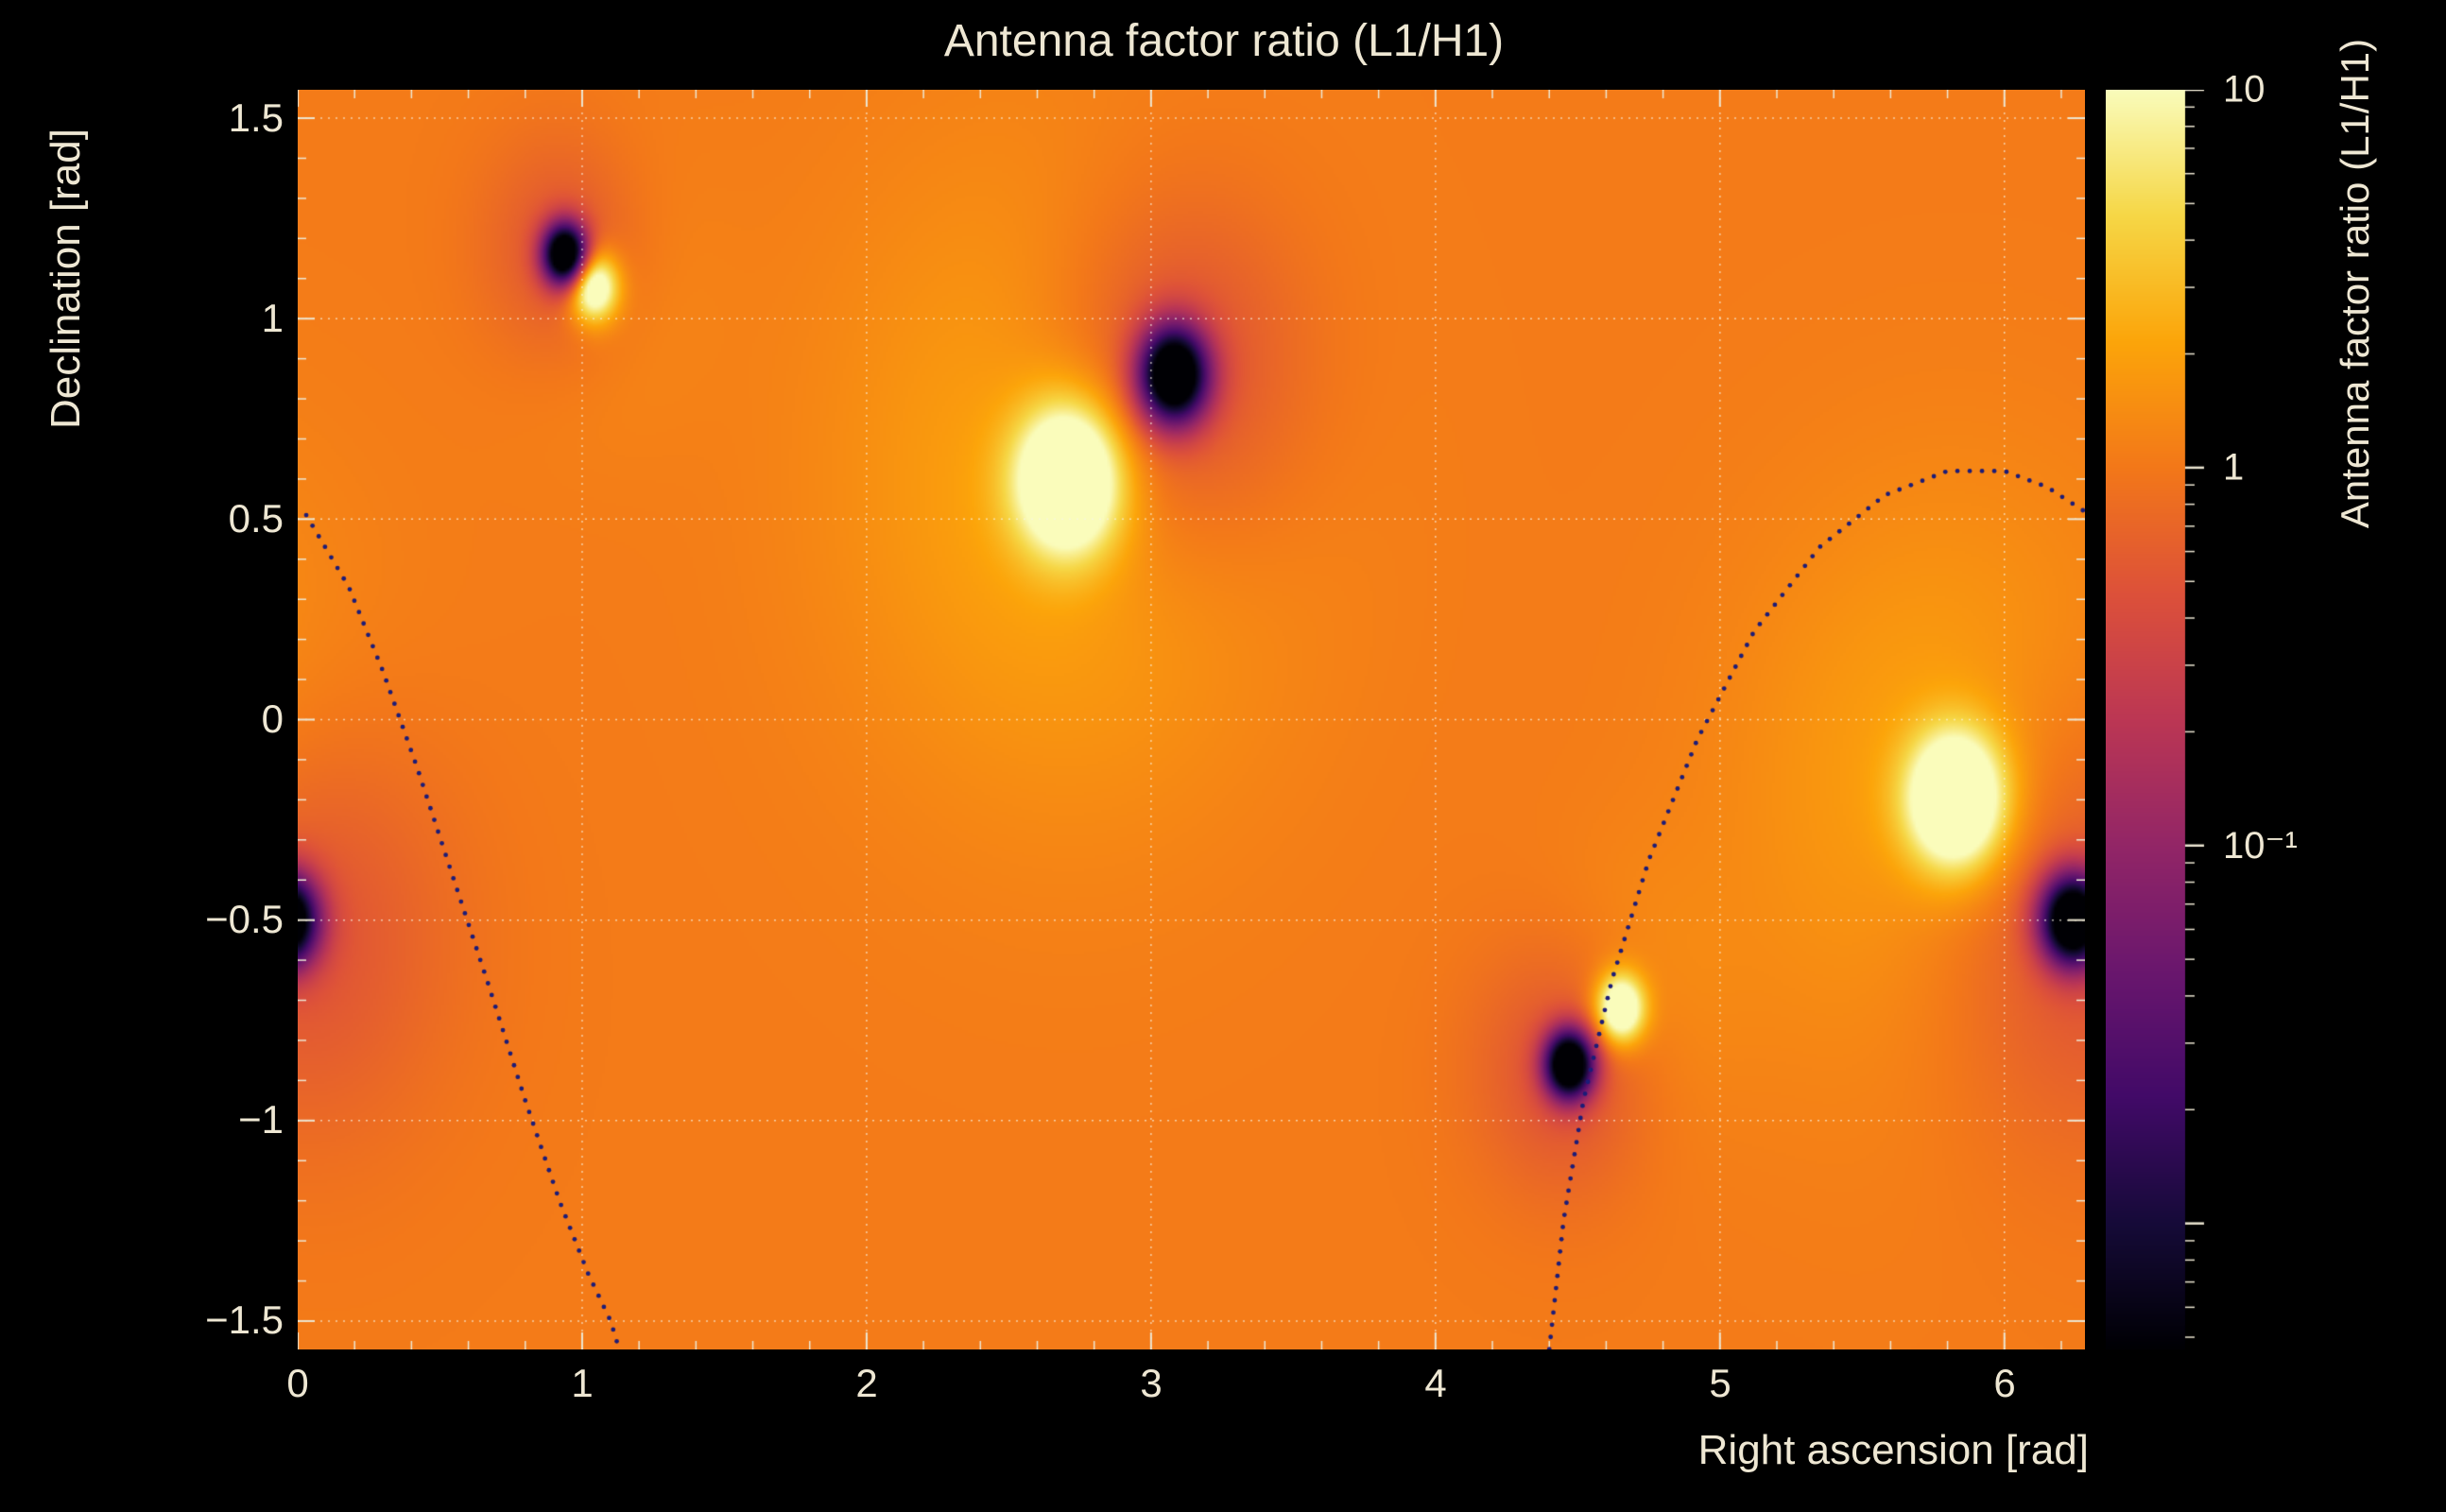 The image size is (2446, 1512). I want to click on x-tick-label-4: 4, so click(1435, 1383).